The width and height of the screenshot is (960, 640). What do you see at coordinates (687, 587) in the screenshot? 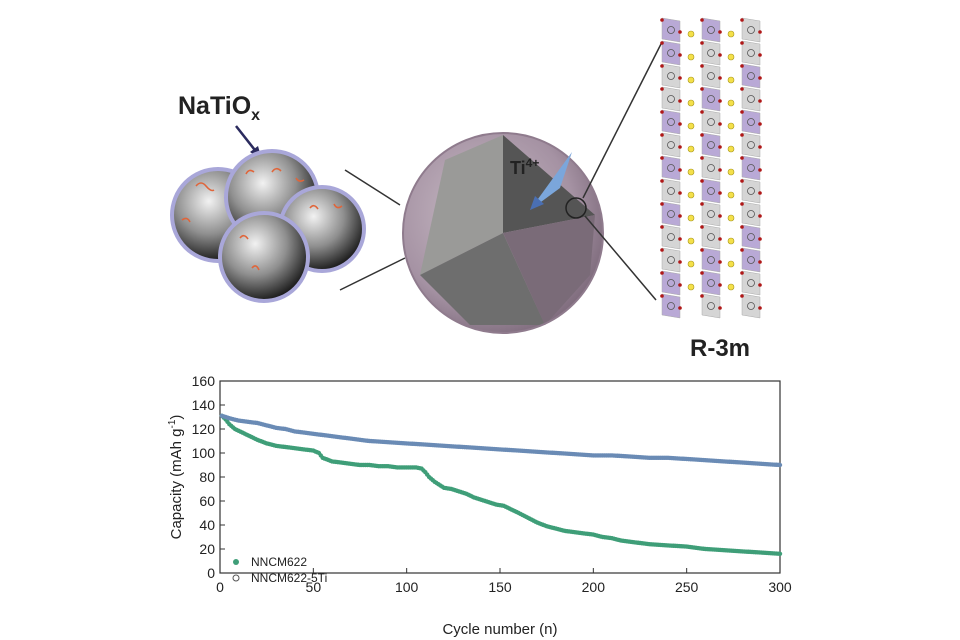
I see `x-tick-label: 250` at bounding box center [687, 587].